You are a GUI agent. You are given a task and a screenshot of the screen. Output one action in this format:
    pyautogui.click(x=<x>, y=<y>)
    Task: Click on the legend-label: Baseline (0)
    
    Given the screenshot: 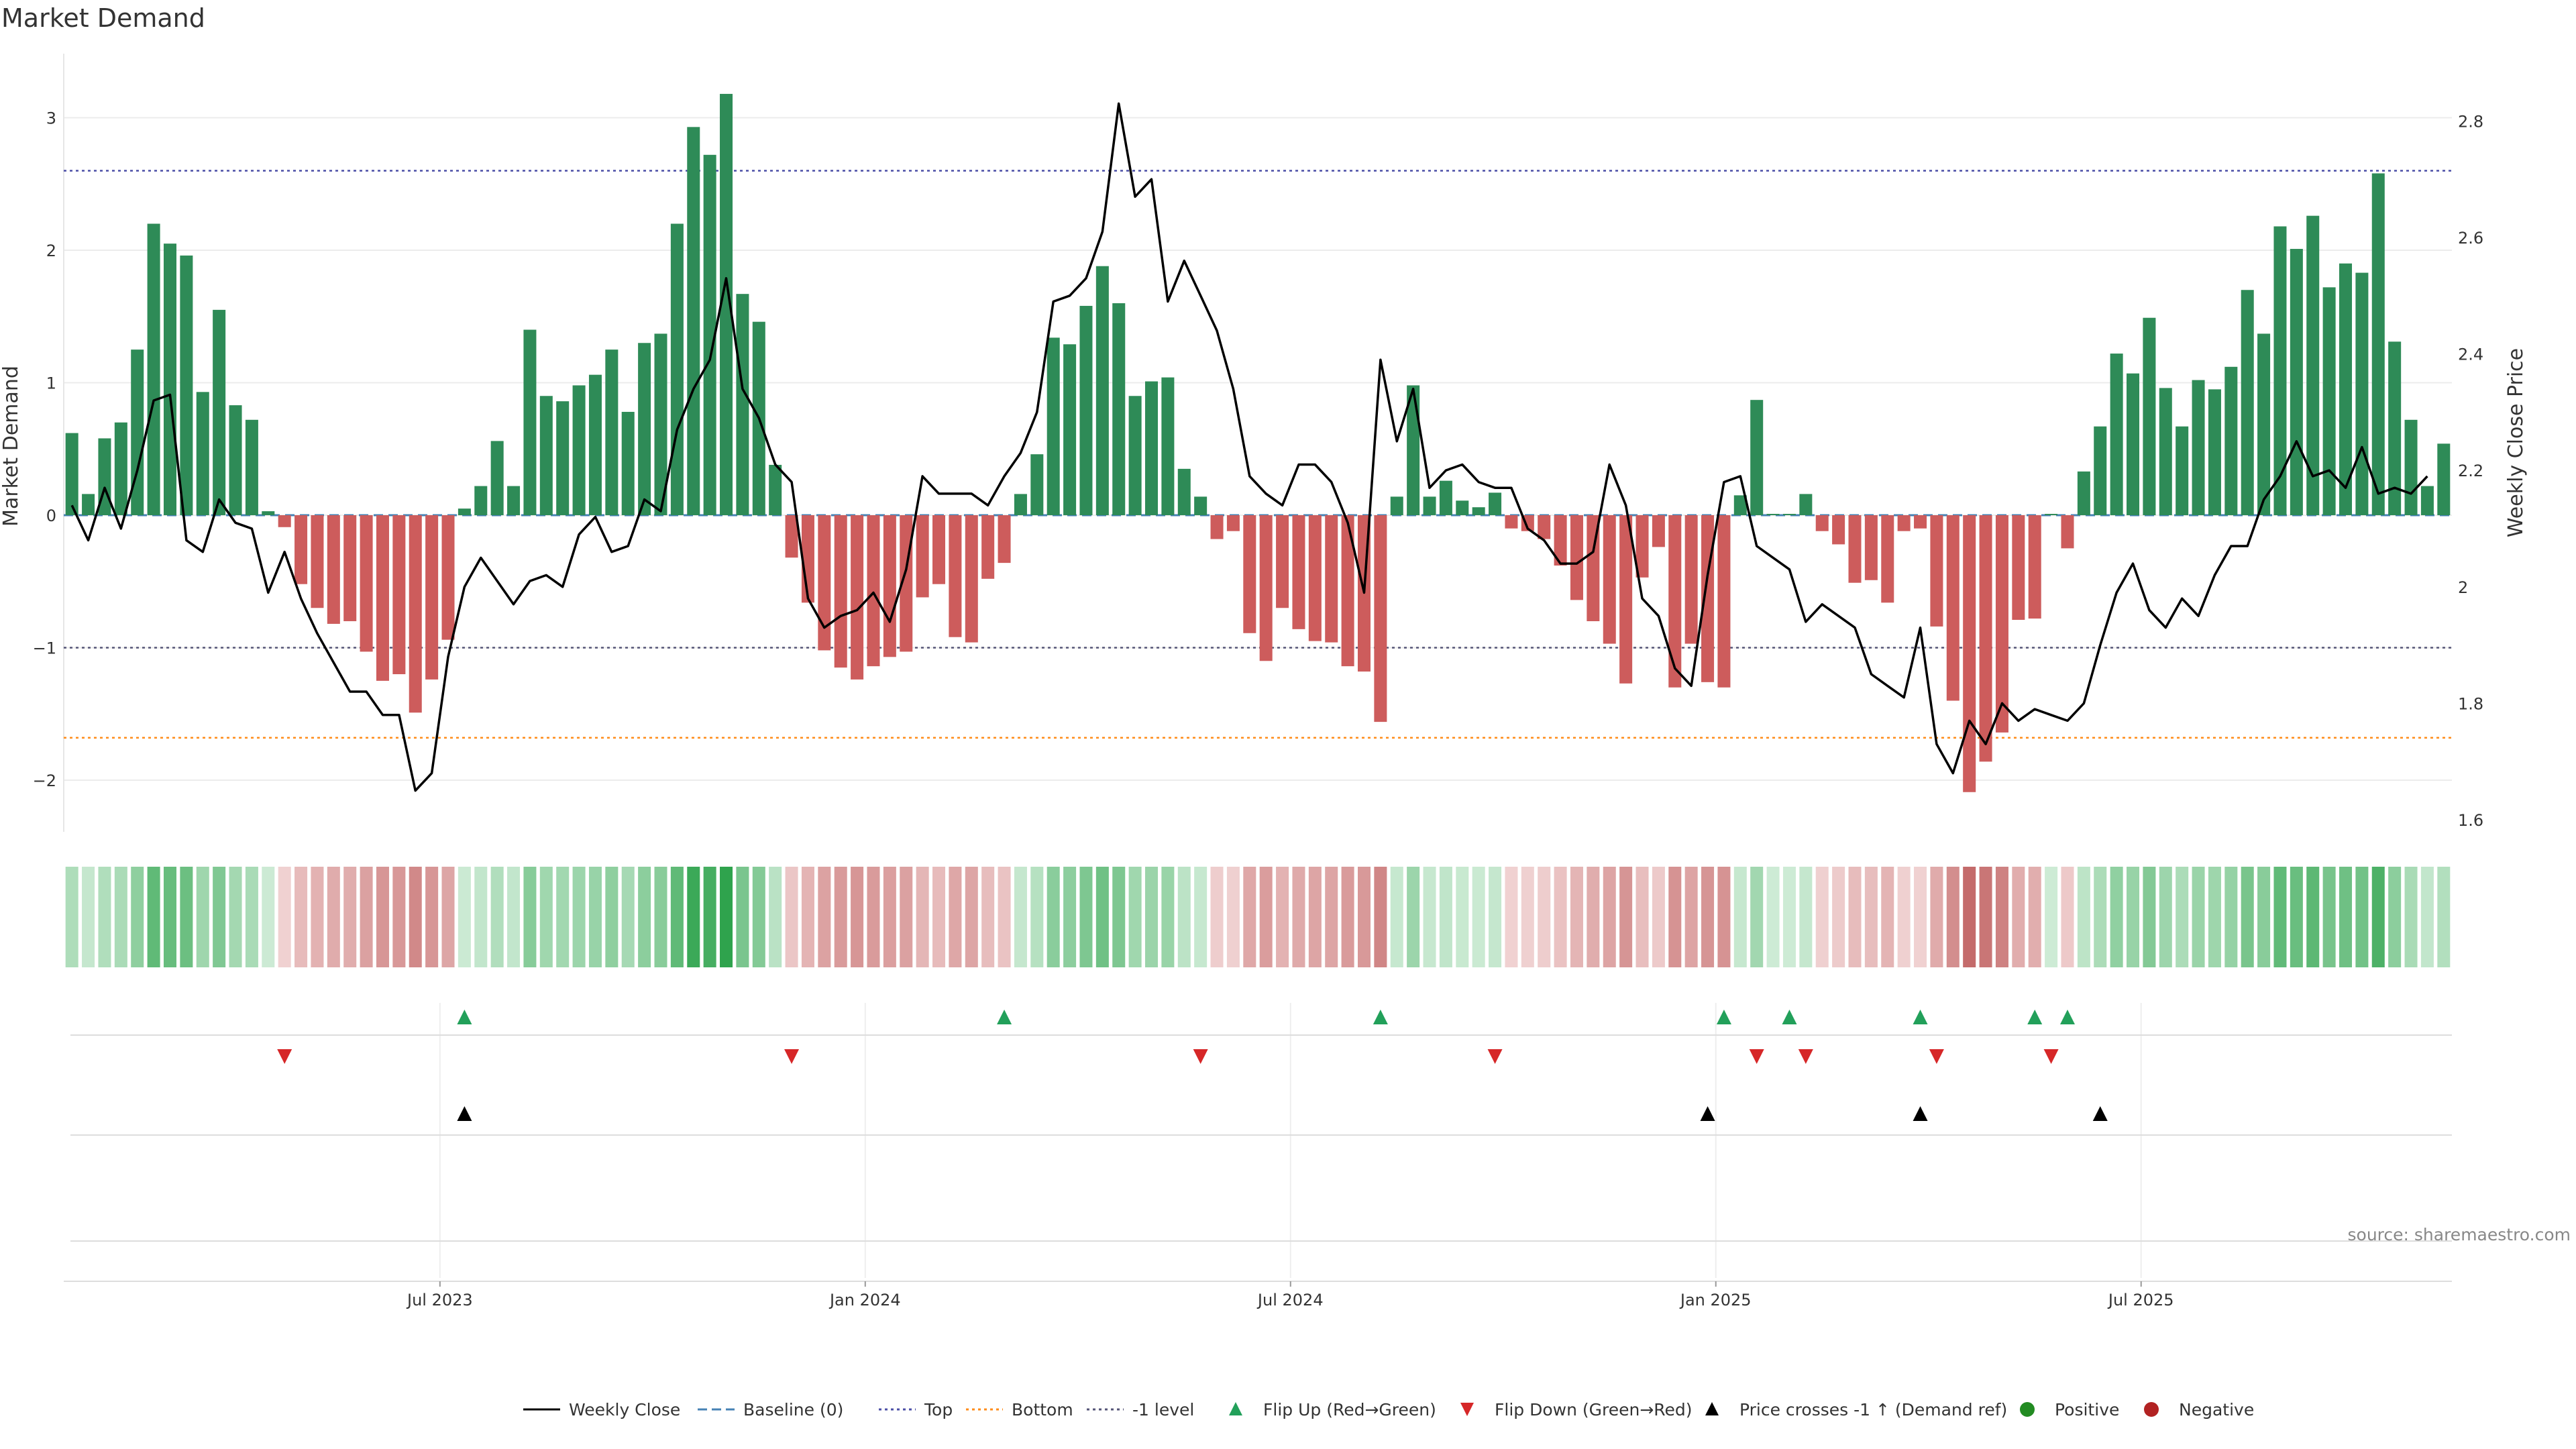 What is the action you would take?
    pyautogui.click(x=793, y=1409)
    